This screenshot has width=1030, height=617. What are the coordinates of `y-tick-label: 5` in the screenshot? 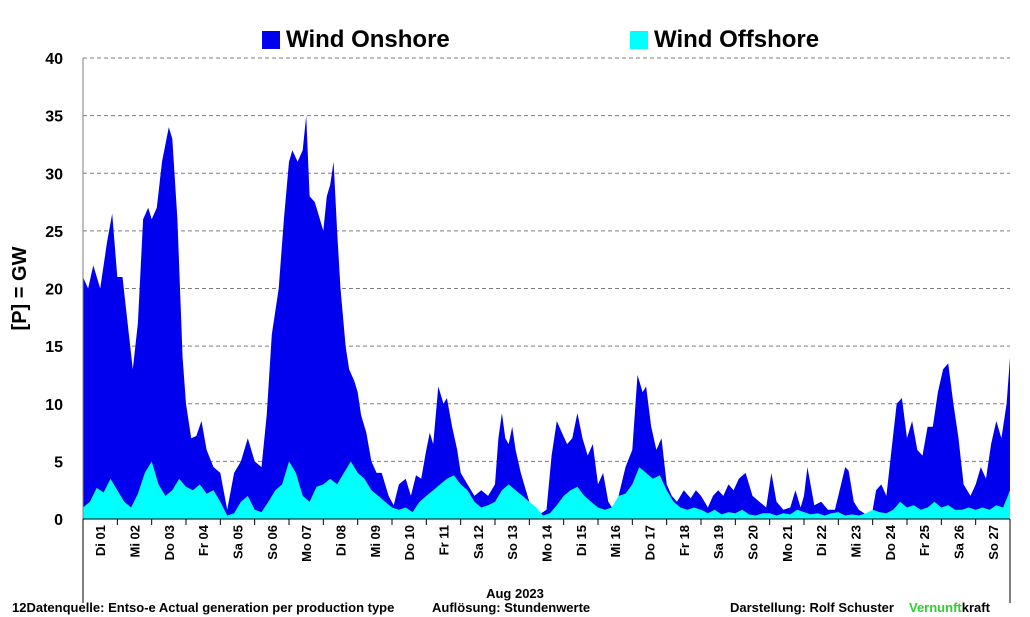 It's located at (58, 462).